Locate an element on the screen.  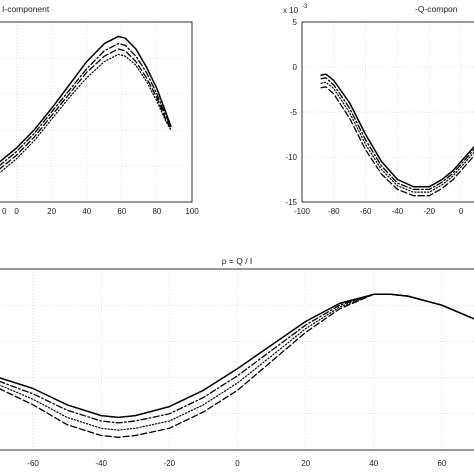
y-tick-label: -10 is located at coordinates (291, 157).